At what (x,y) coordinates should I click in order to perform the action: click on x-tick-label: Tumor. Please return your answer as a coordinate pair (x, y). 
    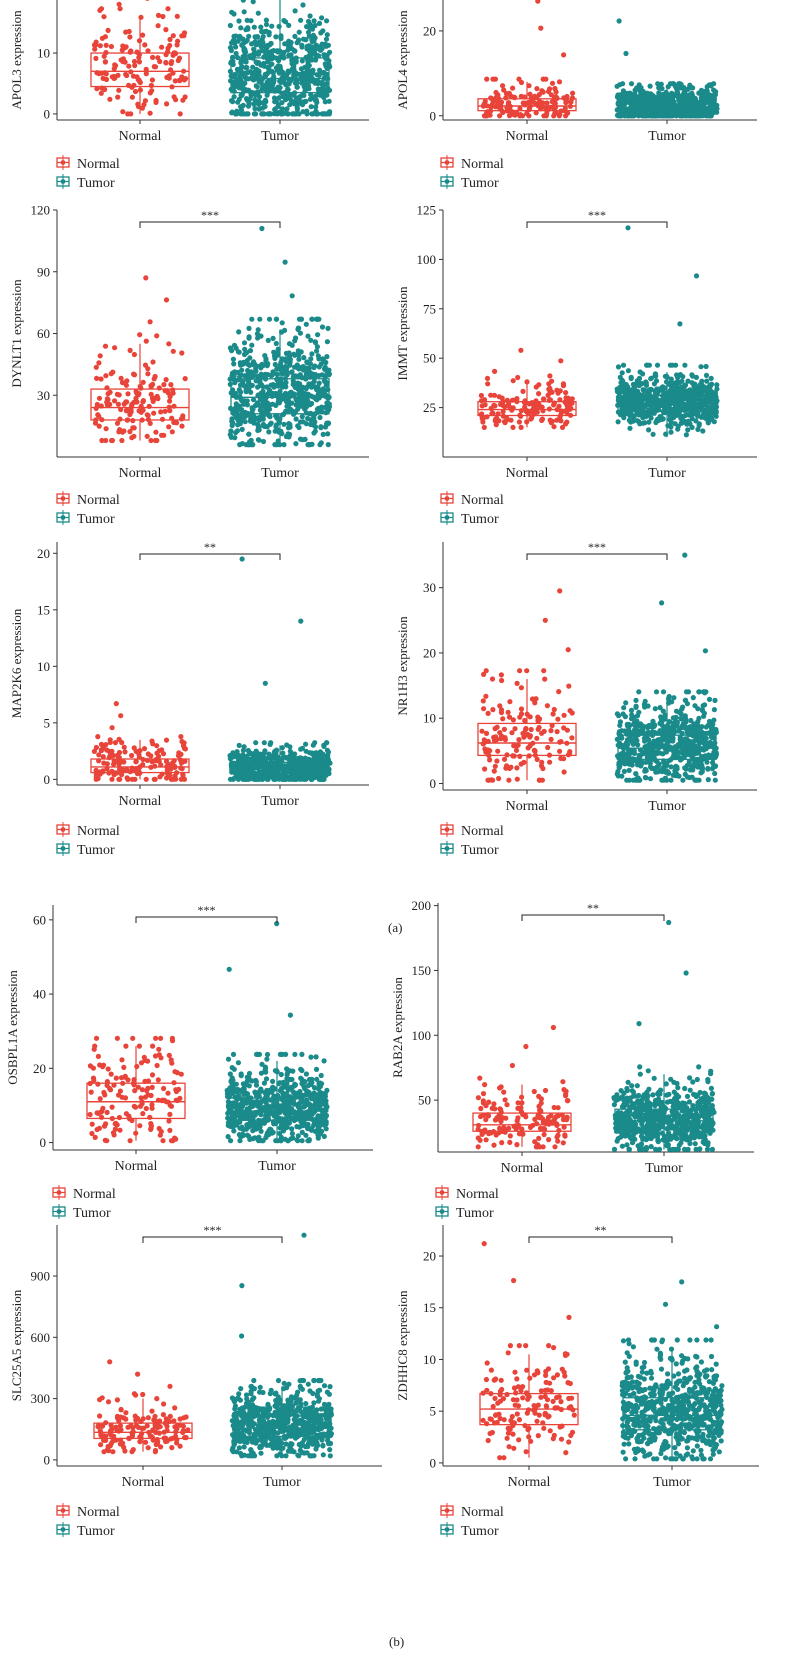
    Looking at the image, I should click on (667, 136).